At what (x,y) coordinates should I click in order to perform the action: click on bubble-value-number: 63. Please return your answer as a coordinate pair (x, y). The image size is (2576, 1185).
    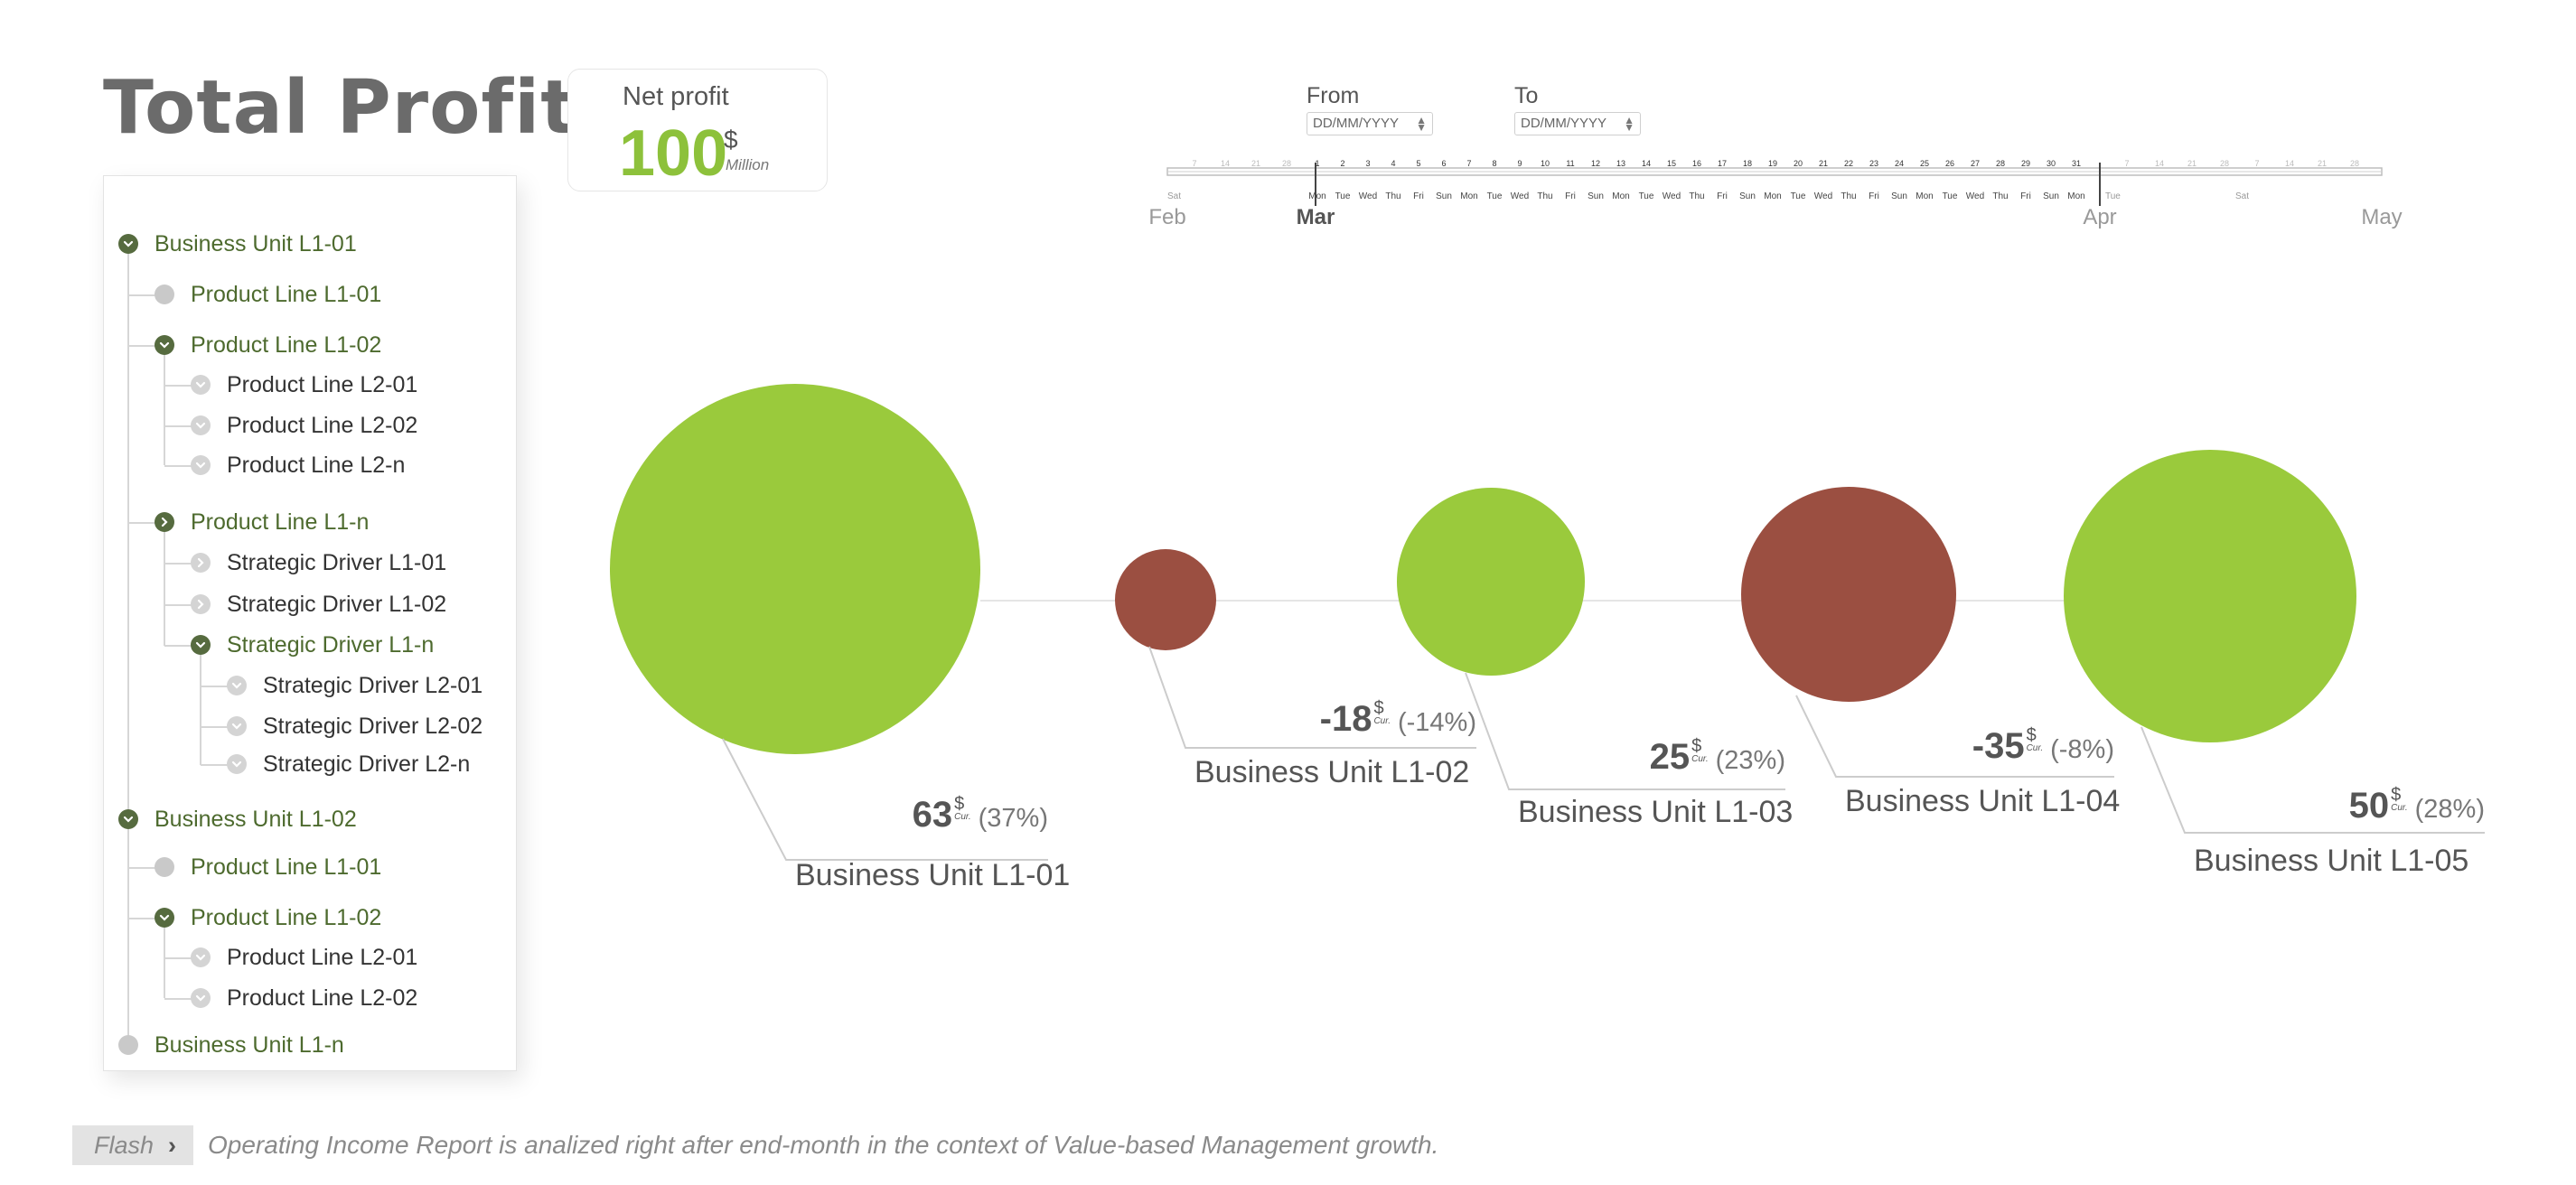
    Looking at the image, I should click on (932, 815).